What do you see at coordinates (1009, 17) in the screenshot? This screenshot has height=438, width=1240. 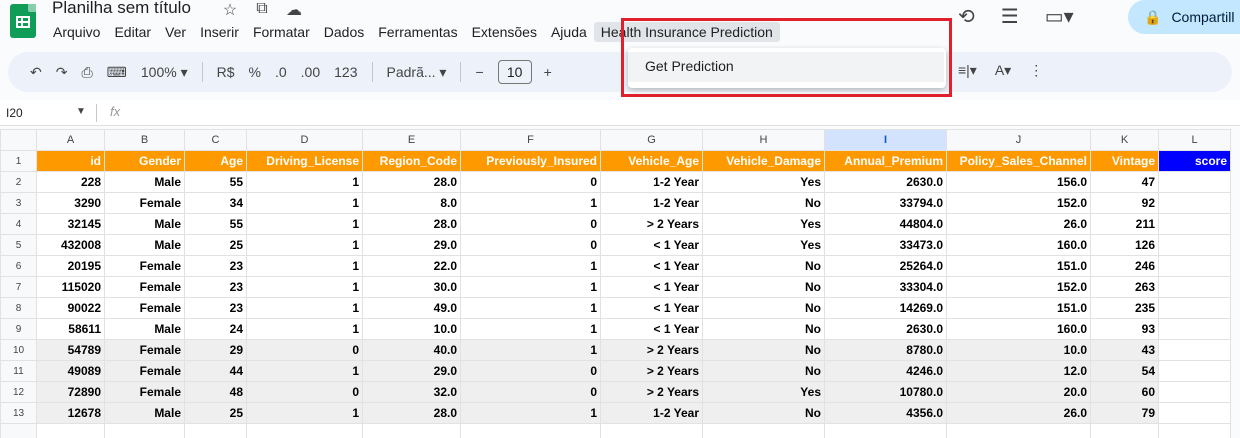 I see `comments-icon: ☰` at bounding box center [1009, 17].